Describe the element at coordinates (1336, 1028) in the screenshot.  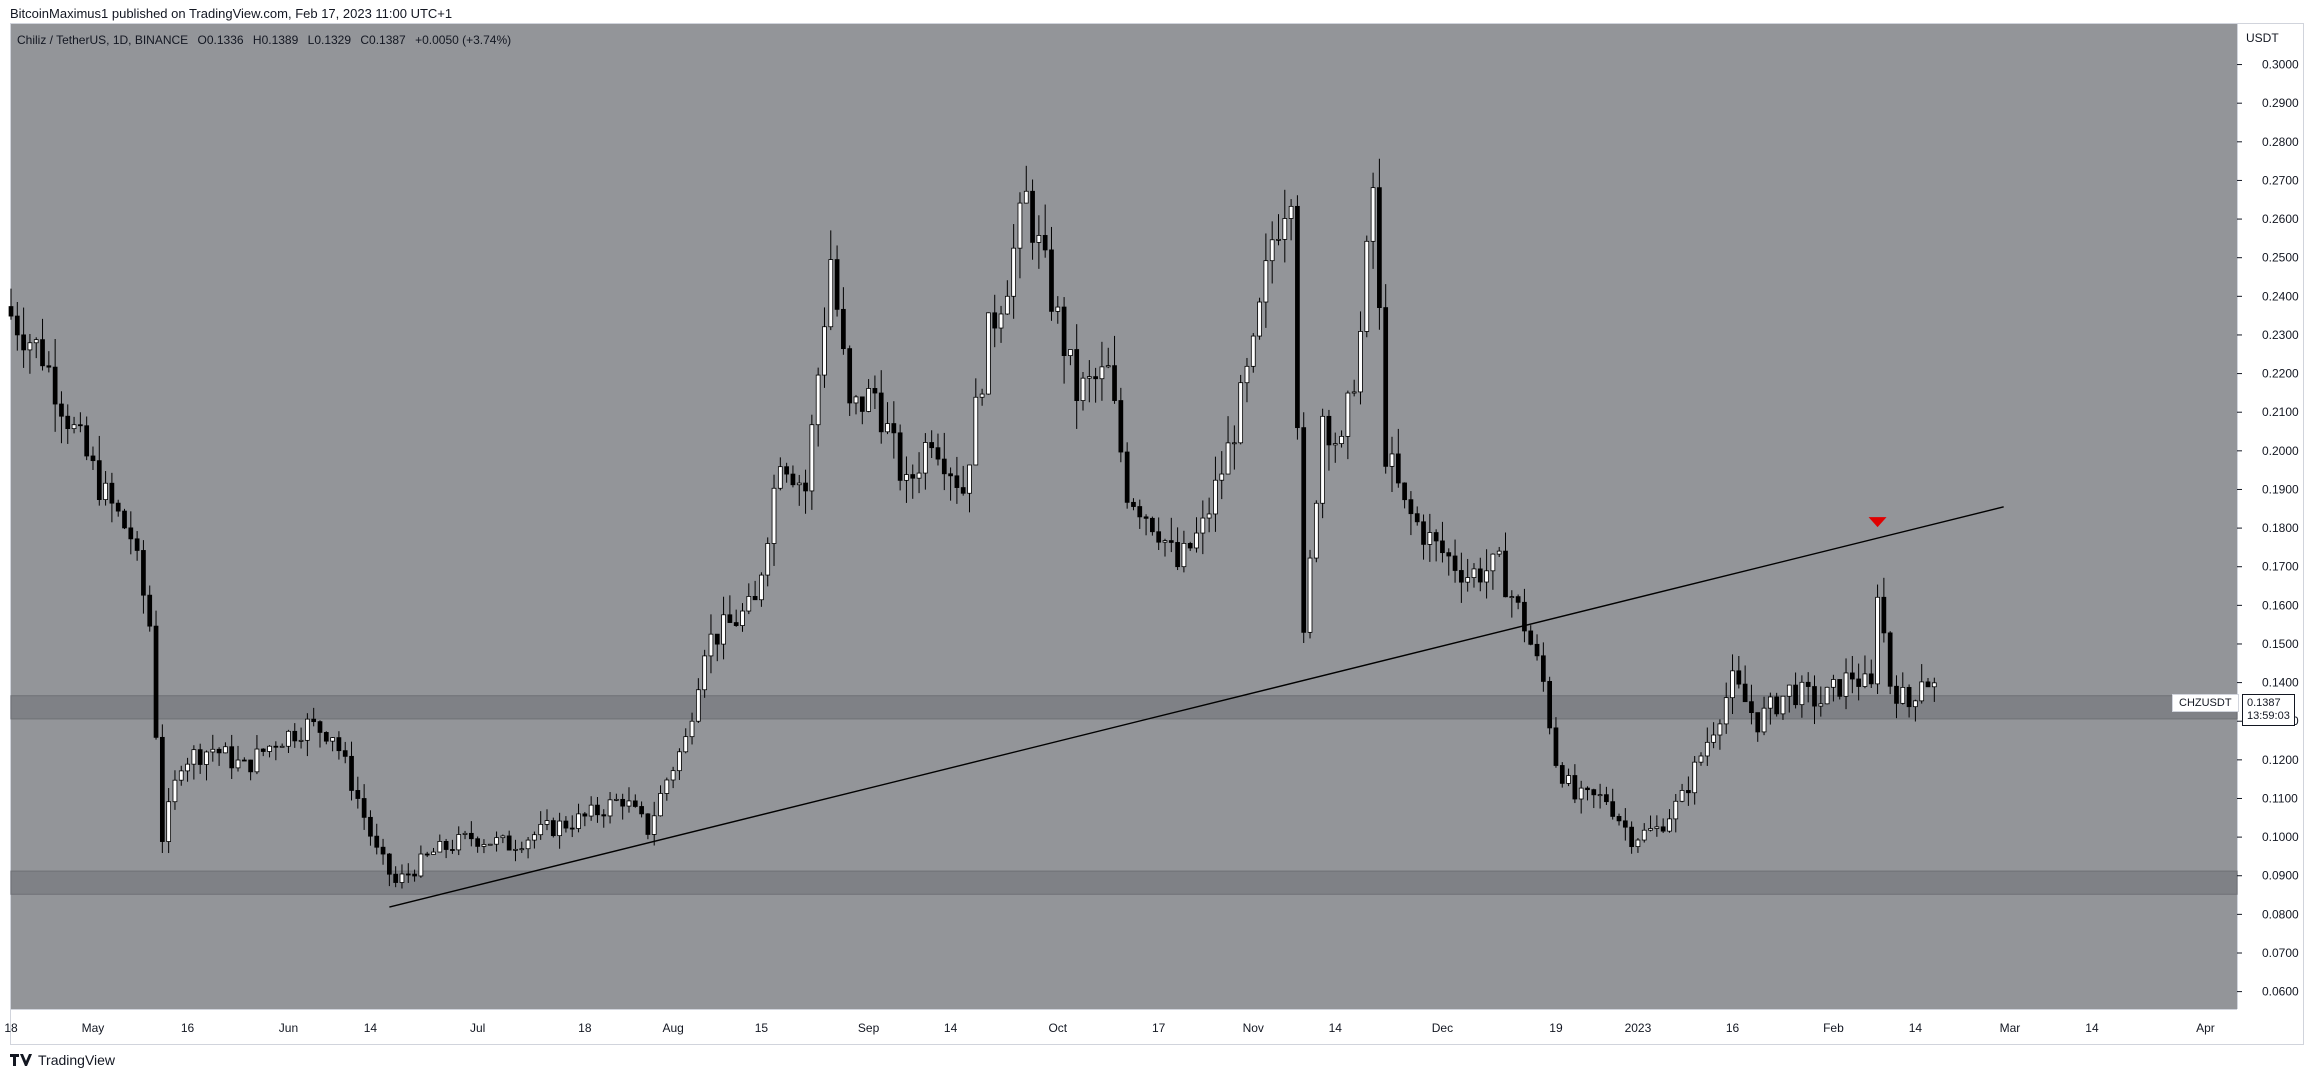
I see `x-tick-label-14: 14` at that location.